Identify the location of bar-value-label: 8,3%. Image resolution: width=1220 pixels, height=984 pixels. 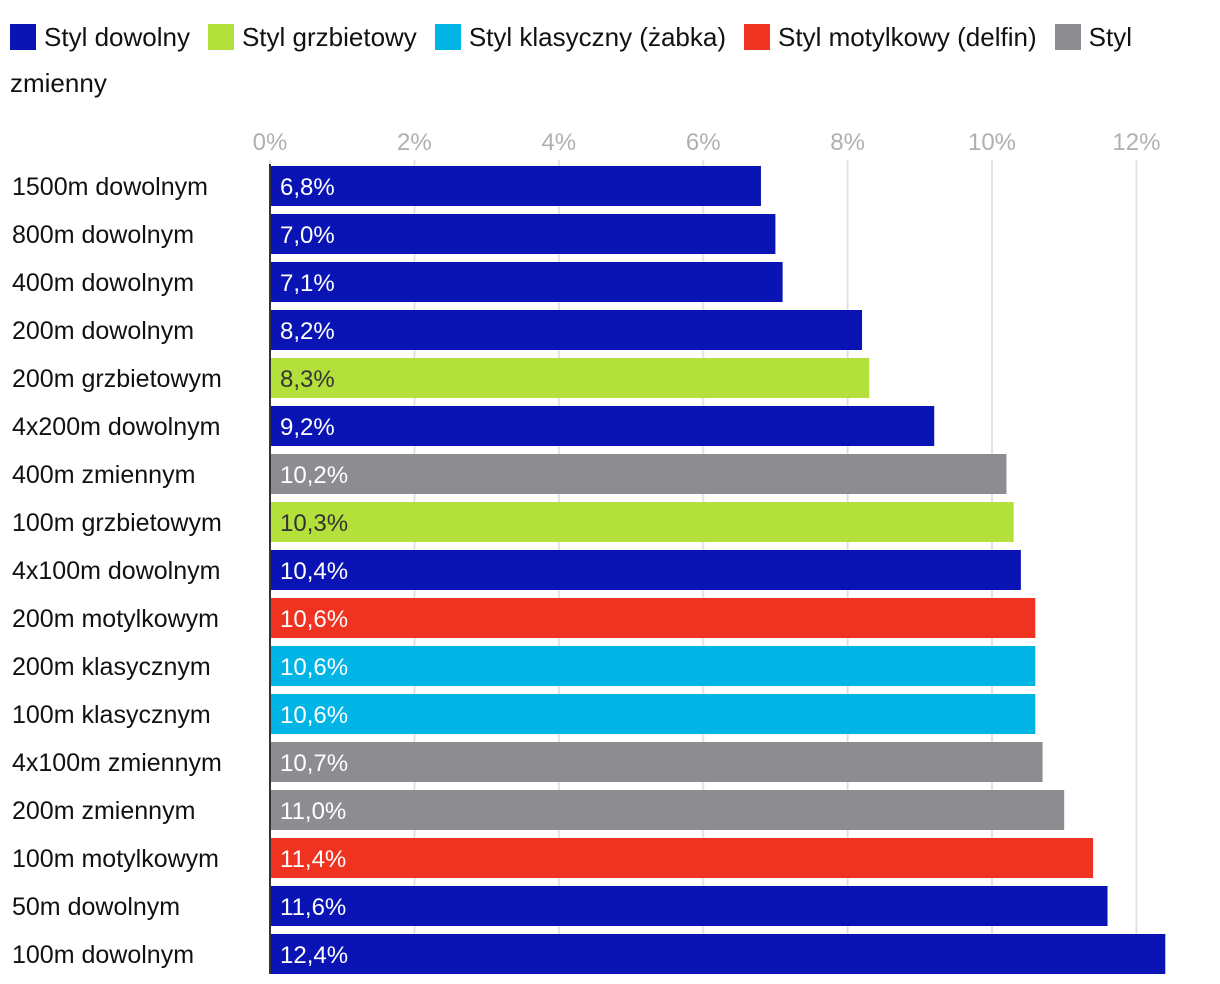
(307, 379).